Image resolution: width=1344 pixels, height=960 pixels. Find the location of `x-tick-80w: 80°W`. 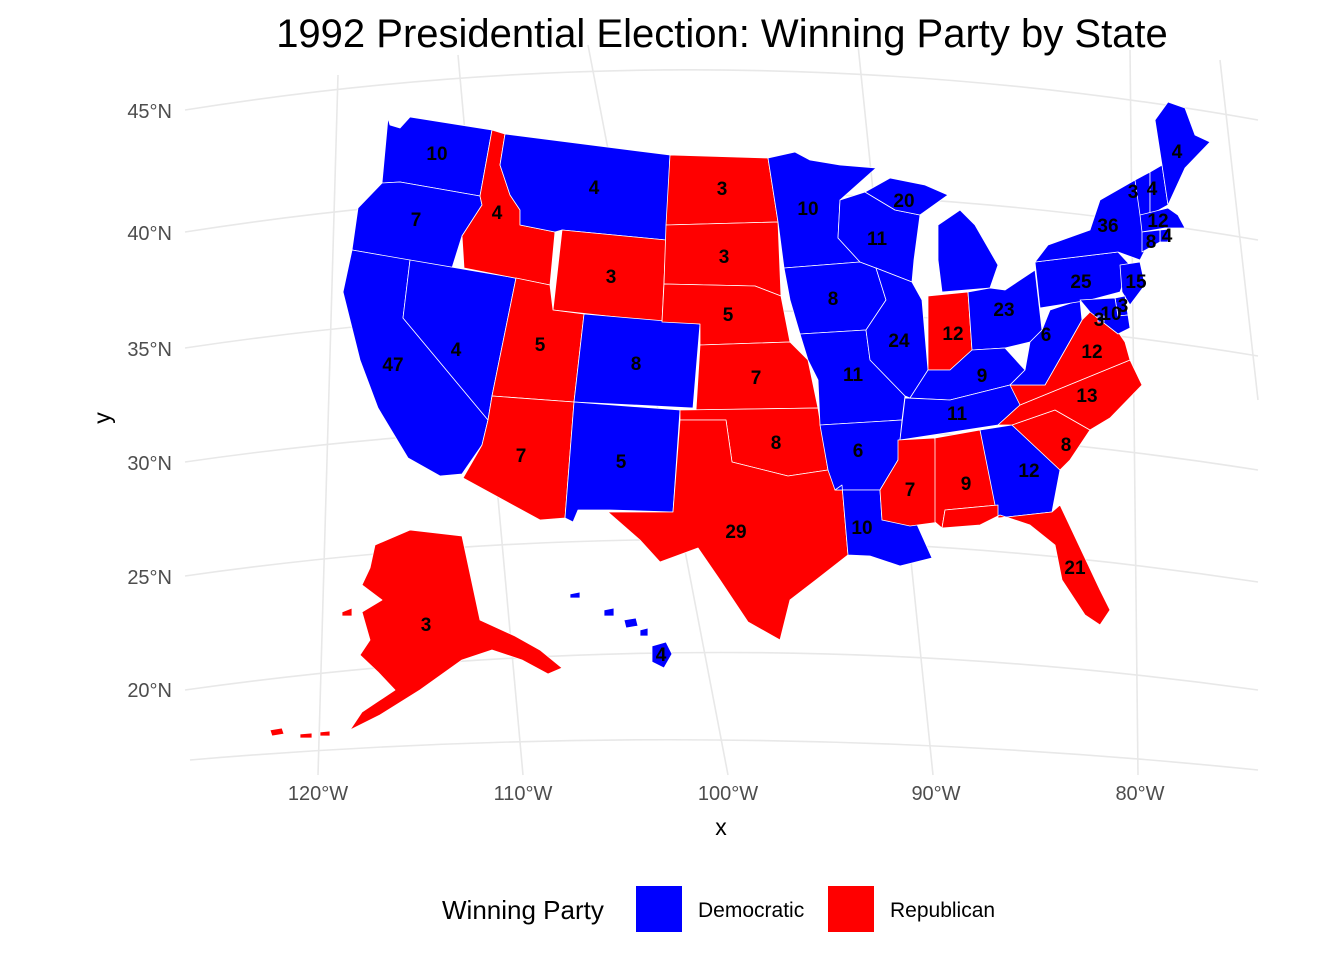

x-tick-80w: 80°W is located at coordinates (1139, 794).